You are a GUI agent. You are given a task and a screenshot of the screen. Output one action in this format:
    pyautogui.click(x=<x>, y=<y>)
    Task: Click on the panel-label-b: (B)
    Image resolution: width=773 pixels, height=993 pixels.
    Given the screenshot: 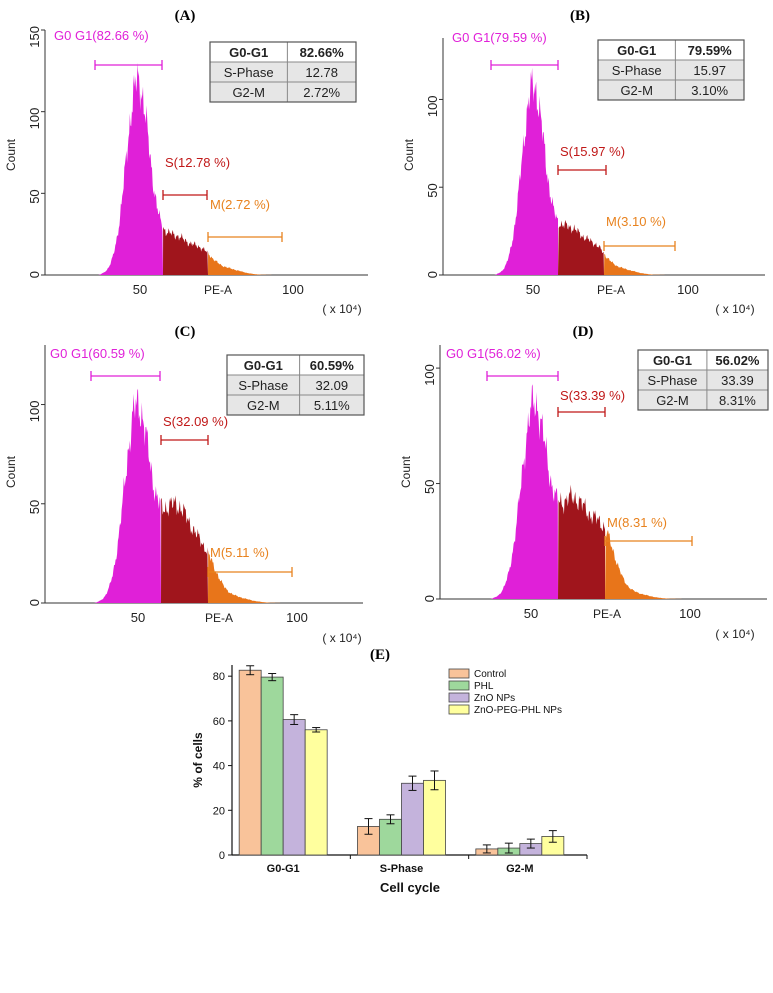 What is the action you would take?
    pyautogui.click(x=580, y=16)
    